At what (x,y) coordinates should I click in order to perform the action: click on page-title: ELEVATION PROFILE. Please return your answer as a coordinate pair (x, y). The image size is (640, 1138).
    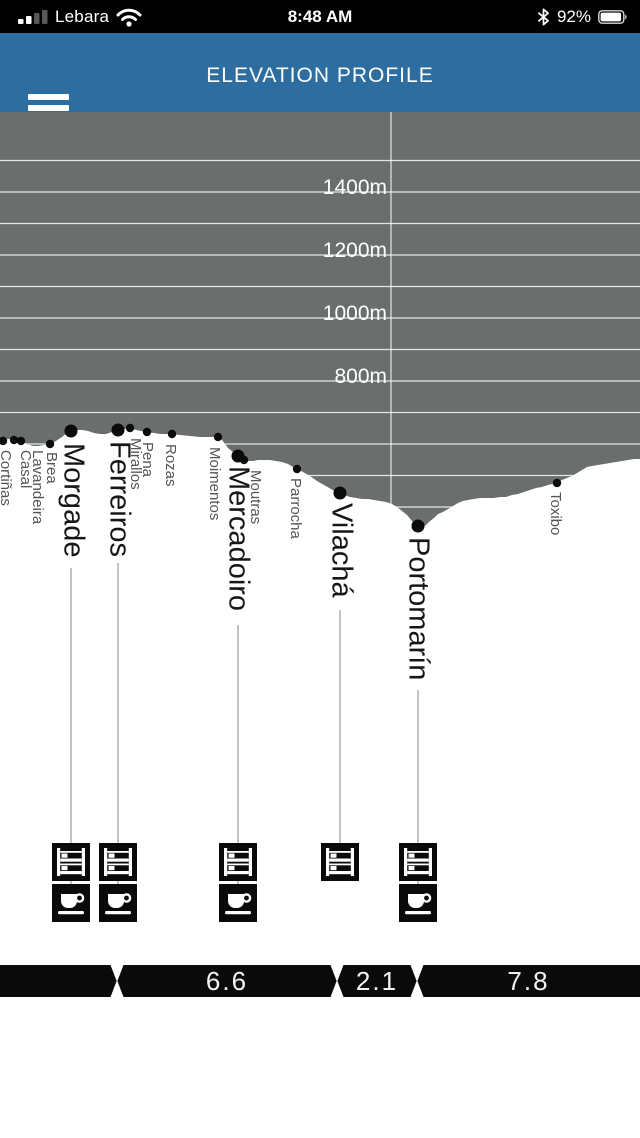
    Looking at the image, I should click on (320, 75).